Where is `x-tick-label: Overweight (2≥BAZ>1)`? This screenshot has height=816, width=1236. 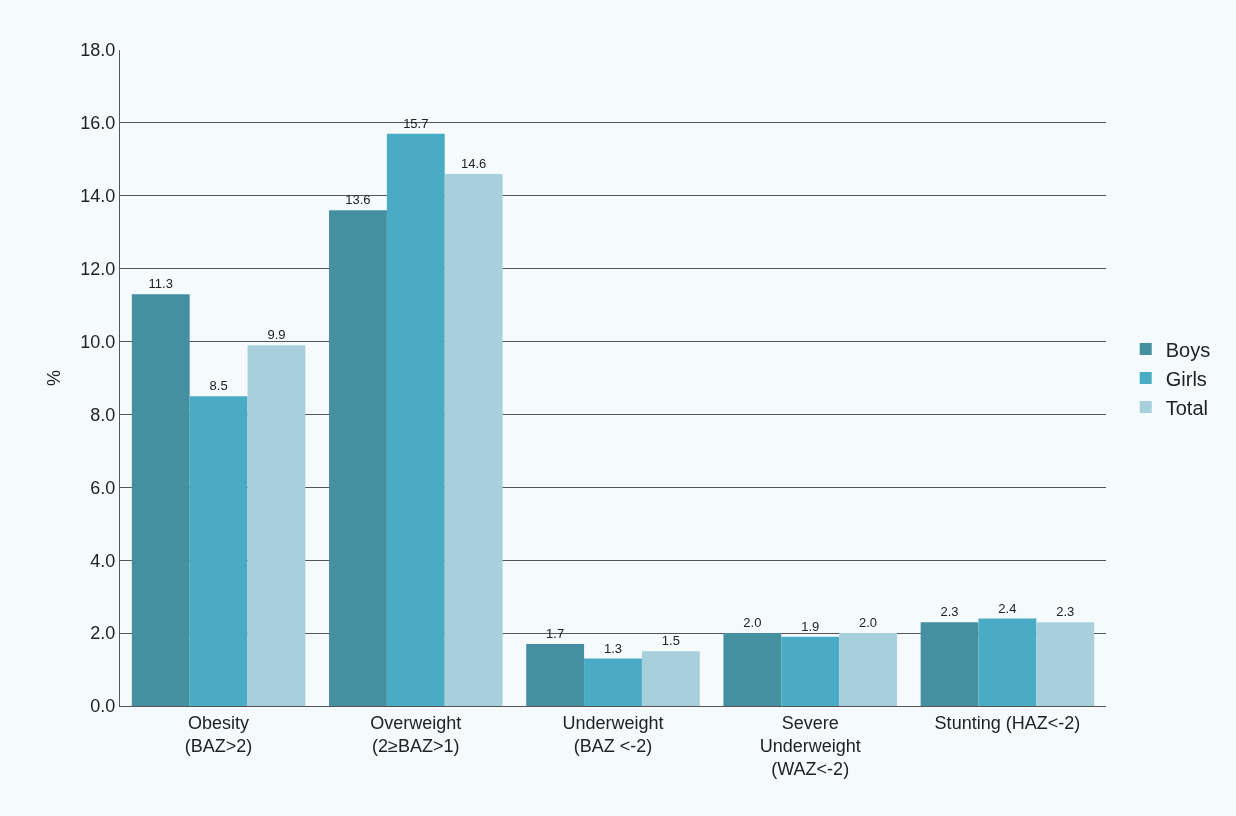
x-tick-label: Overweight (2≥BAZ>1) is located at coordinates (416, 734).